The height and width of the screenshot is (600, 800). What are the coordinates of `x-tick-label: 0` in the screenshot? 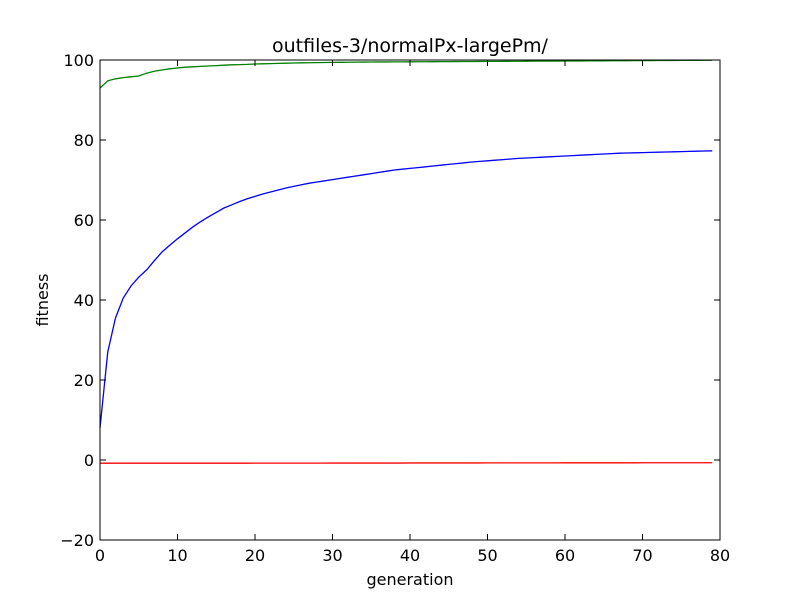 It's located at (100, 555).